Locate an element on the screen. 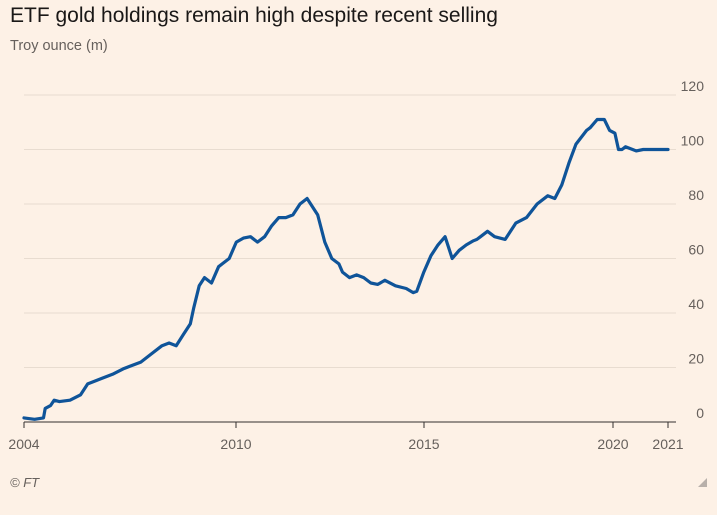  y-tick-label: 100 is located at coordinates (693, 141).